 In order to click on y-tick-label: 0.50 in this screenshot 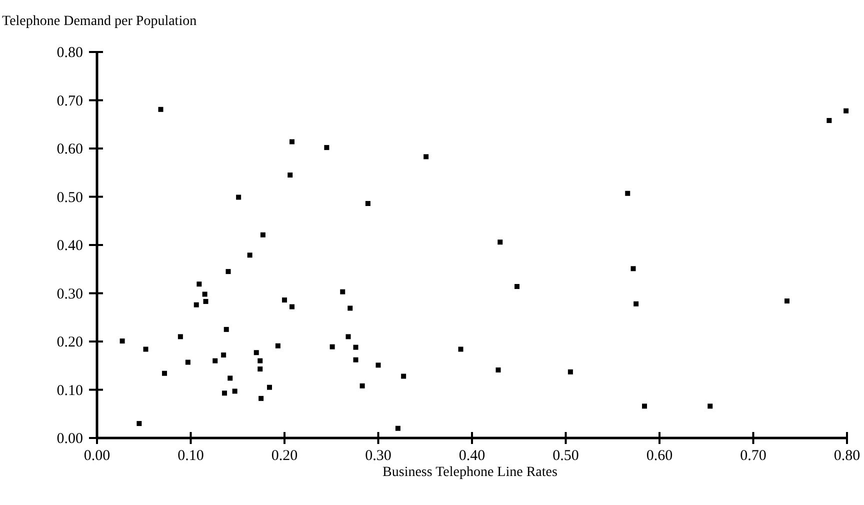, I will do `click(69, 198)`.